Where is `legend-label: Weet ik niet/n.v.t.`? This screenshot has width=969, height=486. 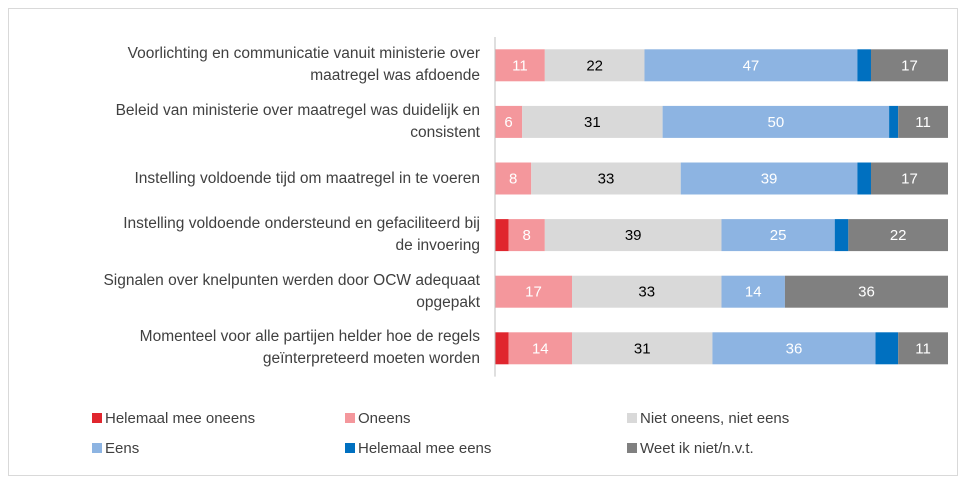
legend-label: Weet ik niet/n.v.t. is located at coordinates (697, 448).